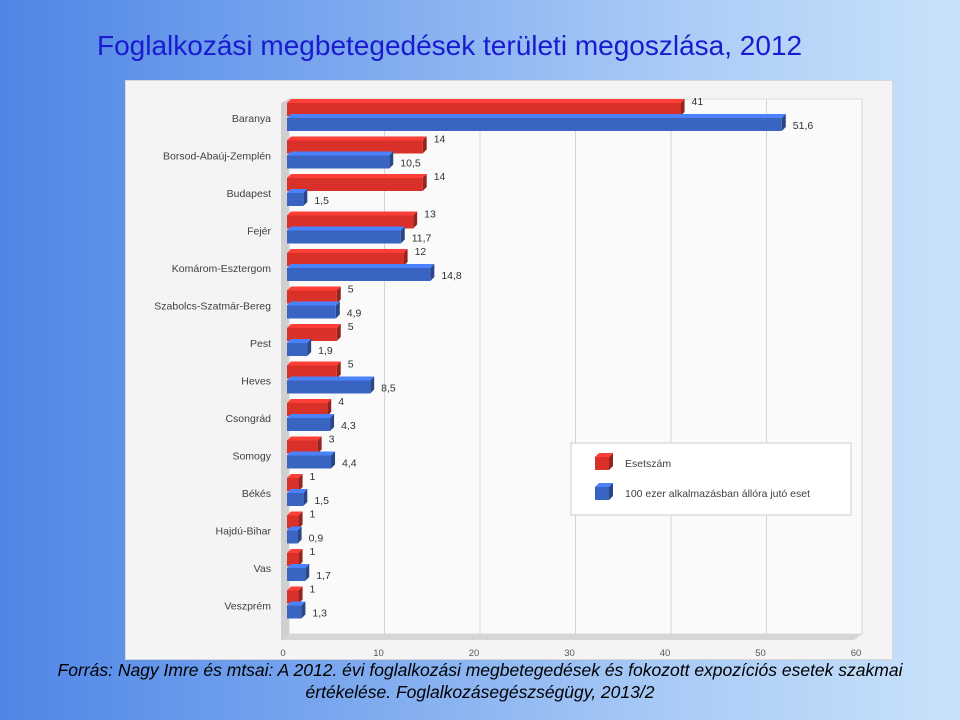 This screenshot has width=960, height=720. I want to click on data-label-esetszam: 13, so click(430, 215).